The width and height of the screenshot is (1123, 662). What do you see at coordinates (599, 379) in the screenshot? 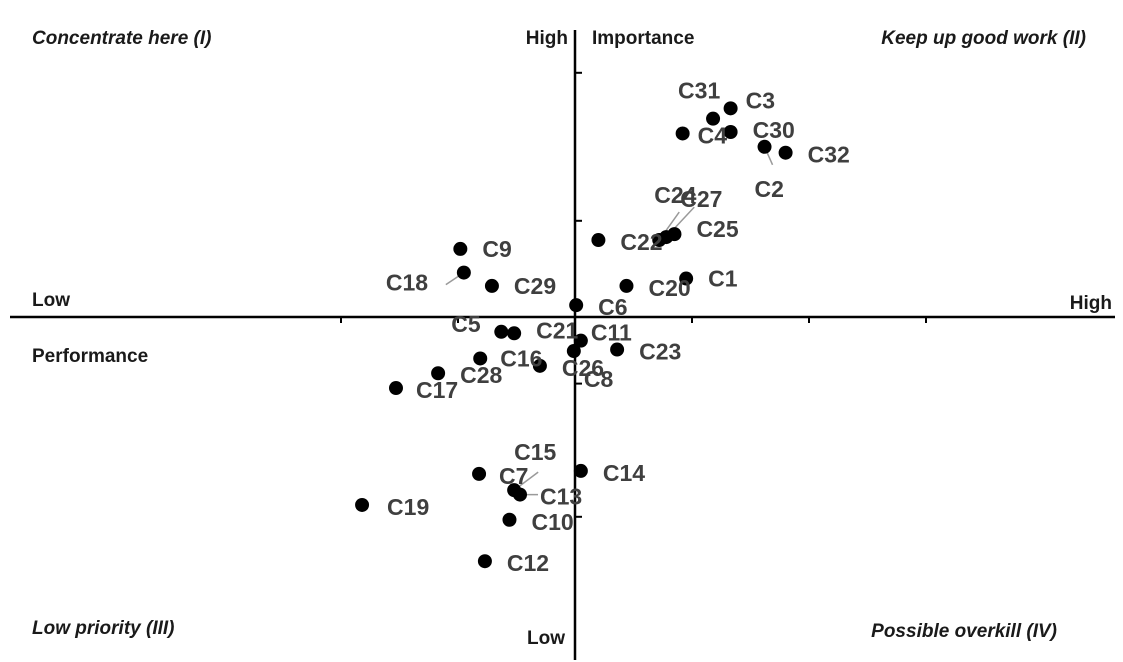
I see `point-label-c8: C8` at bounding box center [599, 379].